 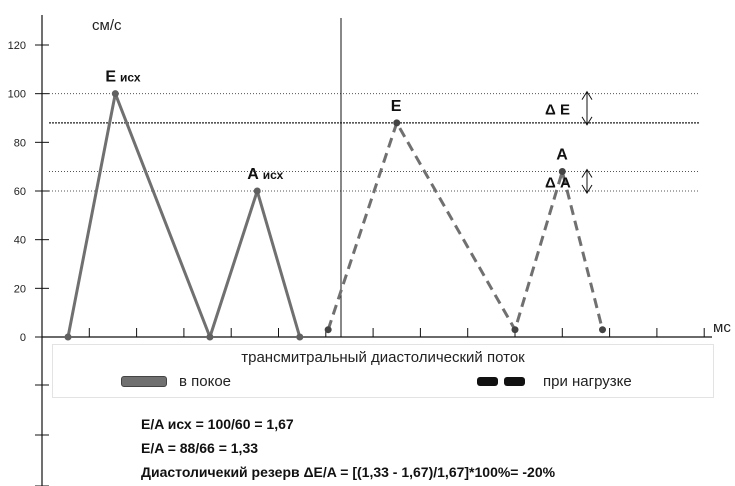 I want to click on legend-item-rest: в покое, so click(x=176, y=381).